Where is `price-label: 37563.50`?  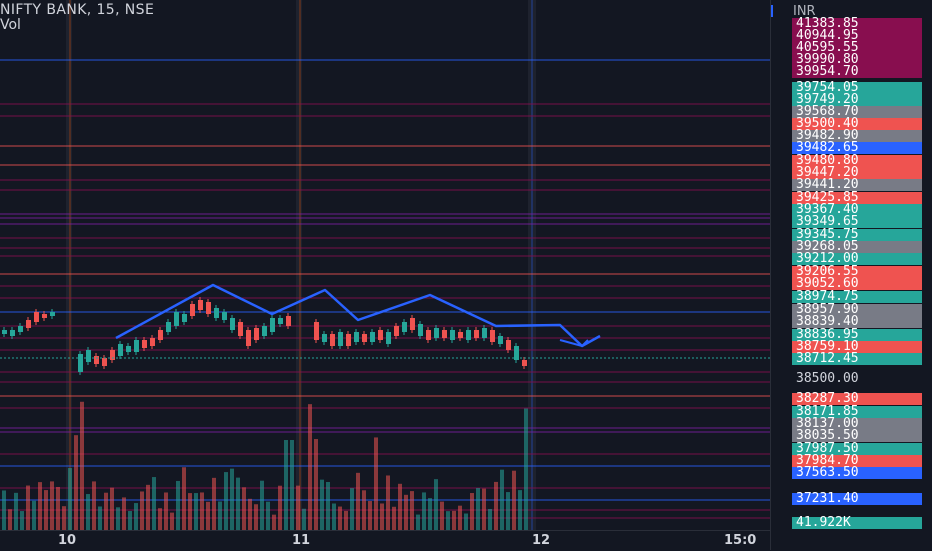 price-label: 37563.50 is located at coordinates (857, 472).